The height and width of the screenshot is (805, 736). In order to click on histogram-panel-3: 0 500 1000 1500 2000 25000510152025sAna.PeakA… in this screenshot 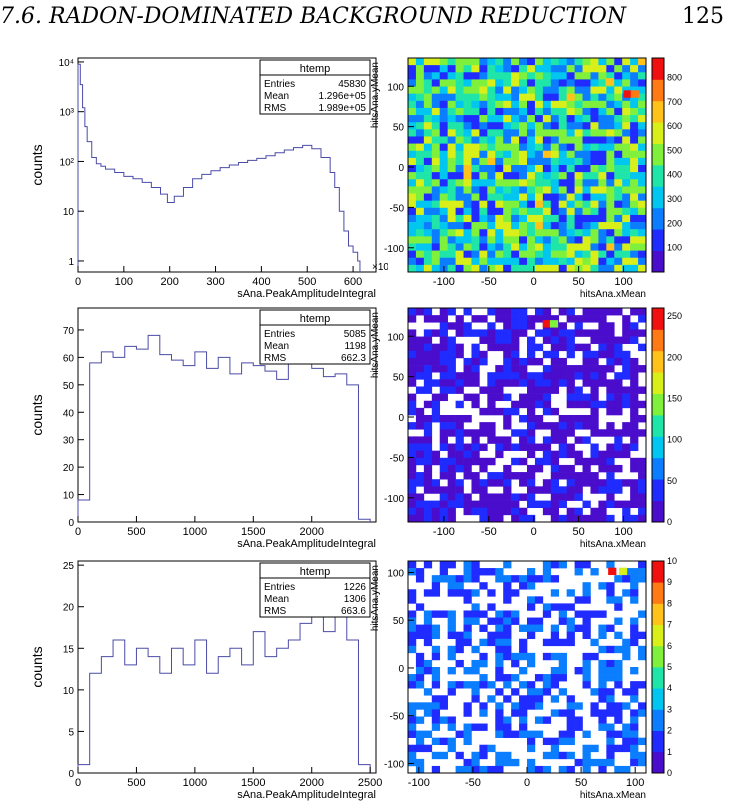, I will do `click(205, 680)`.